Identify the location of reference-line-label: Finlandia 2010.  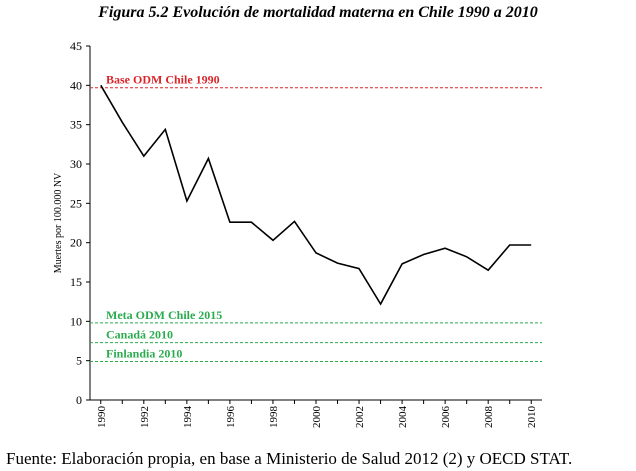
(144, 353).